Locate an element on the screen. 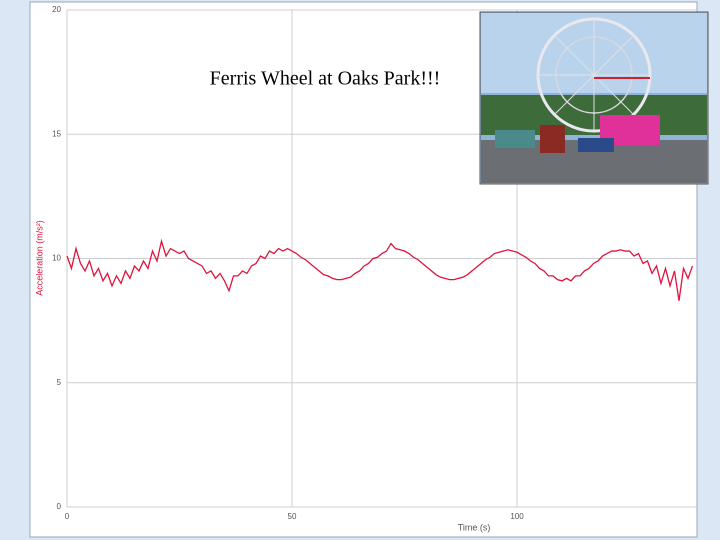 This screenshot has height=540, width=720. x-tick-label: 50 is located at coordinates (292, 516).